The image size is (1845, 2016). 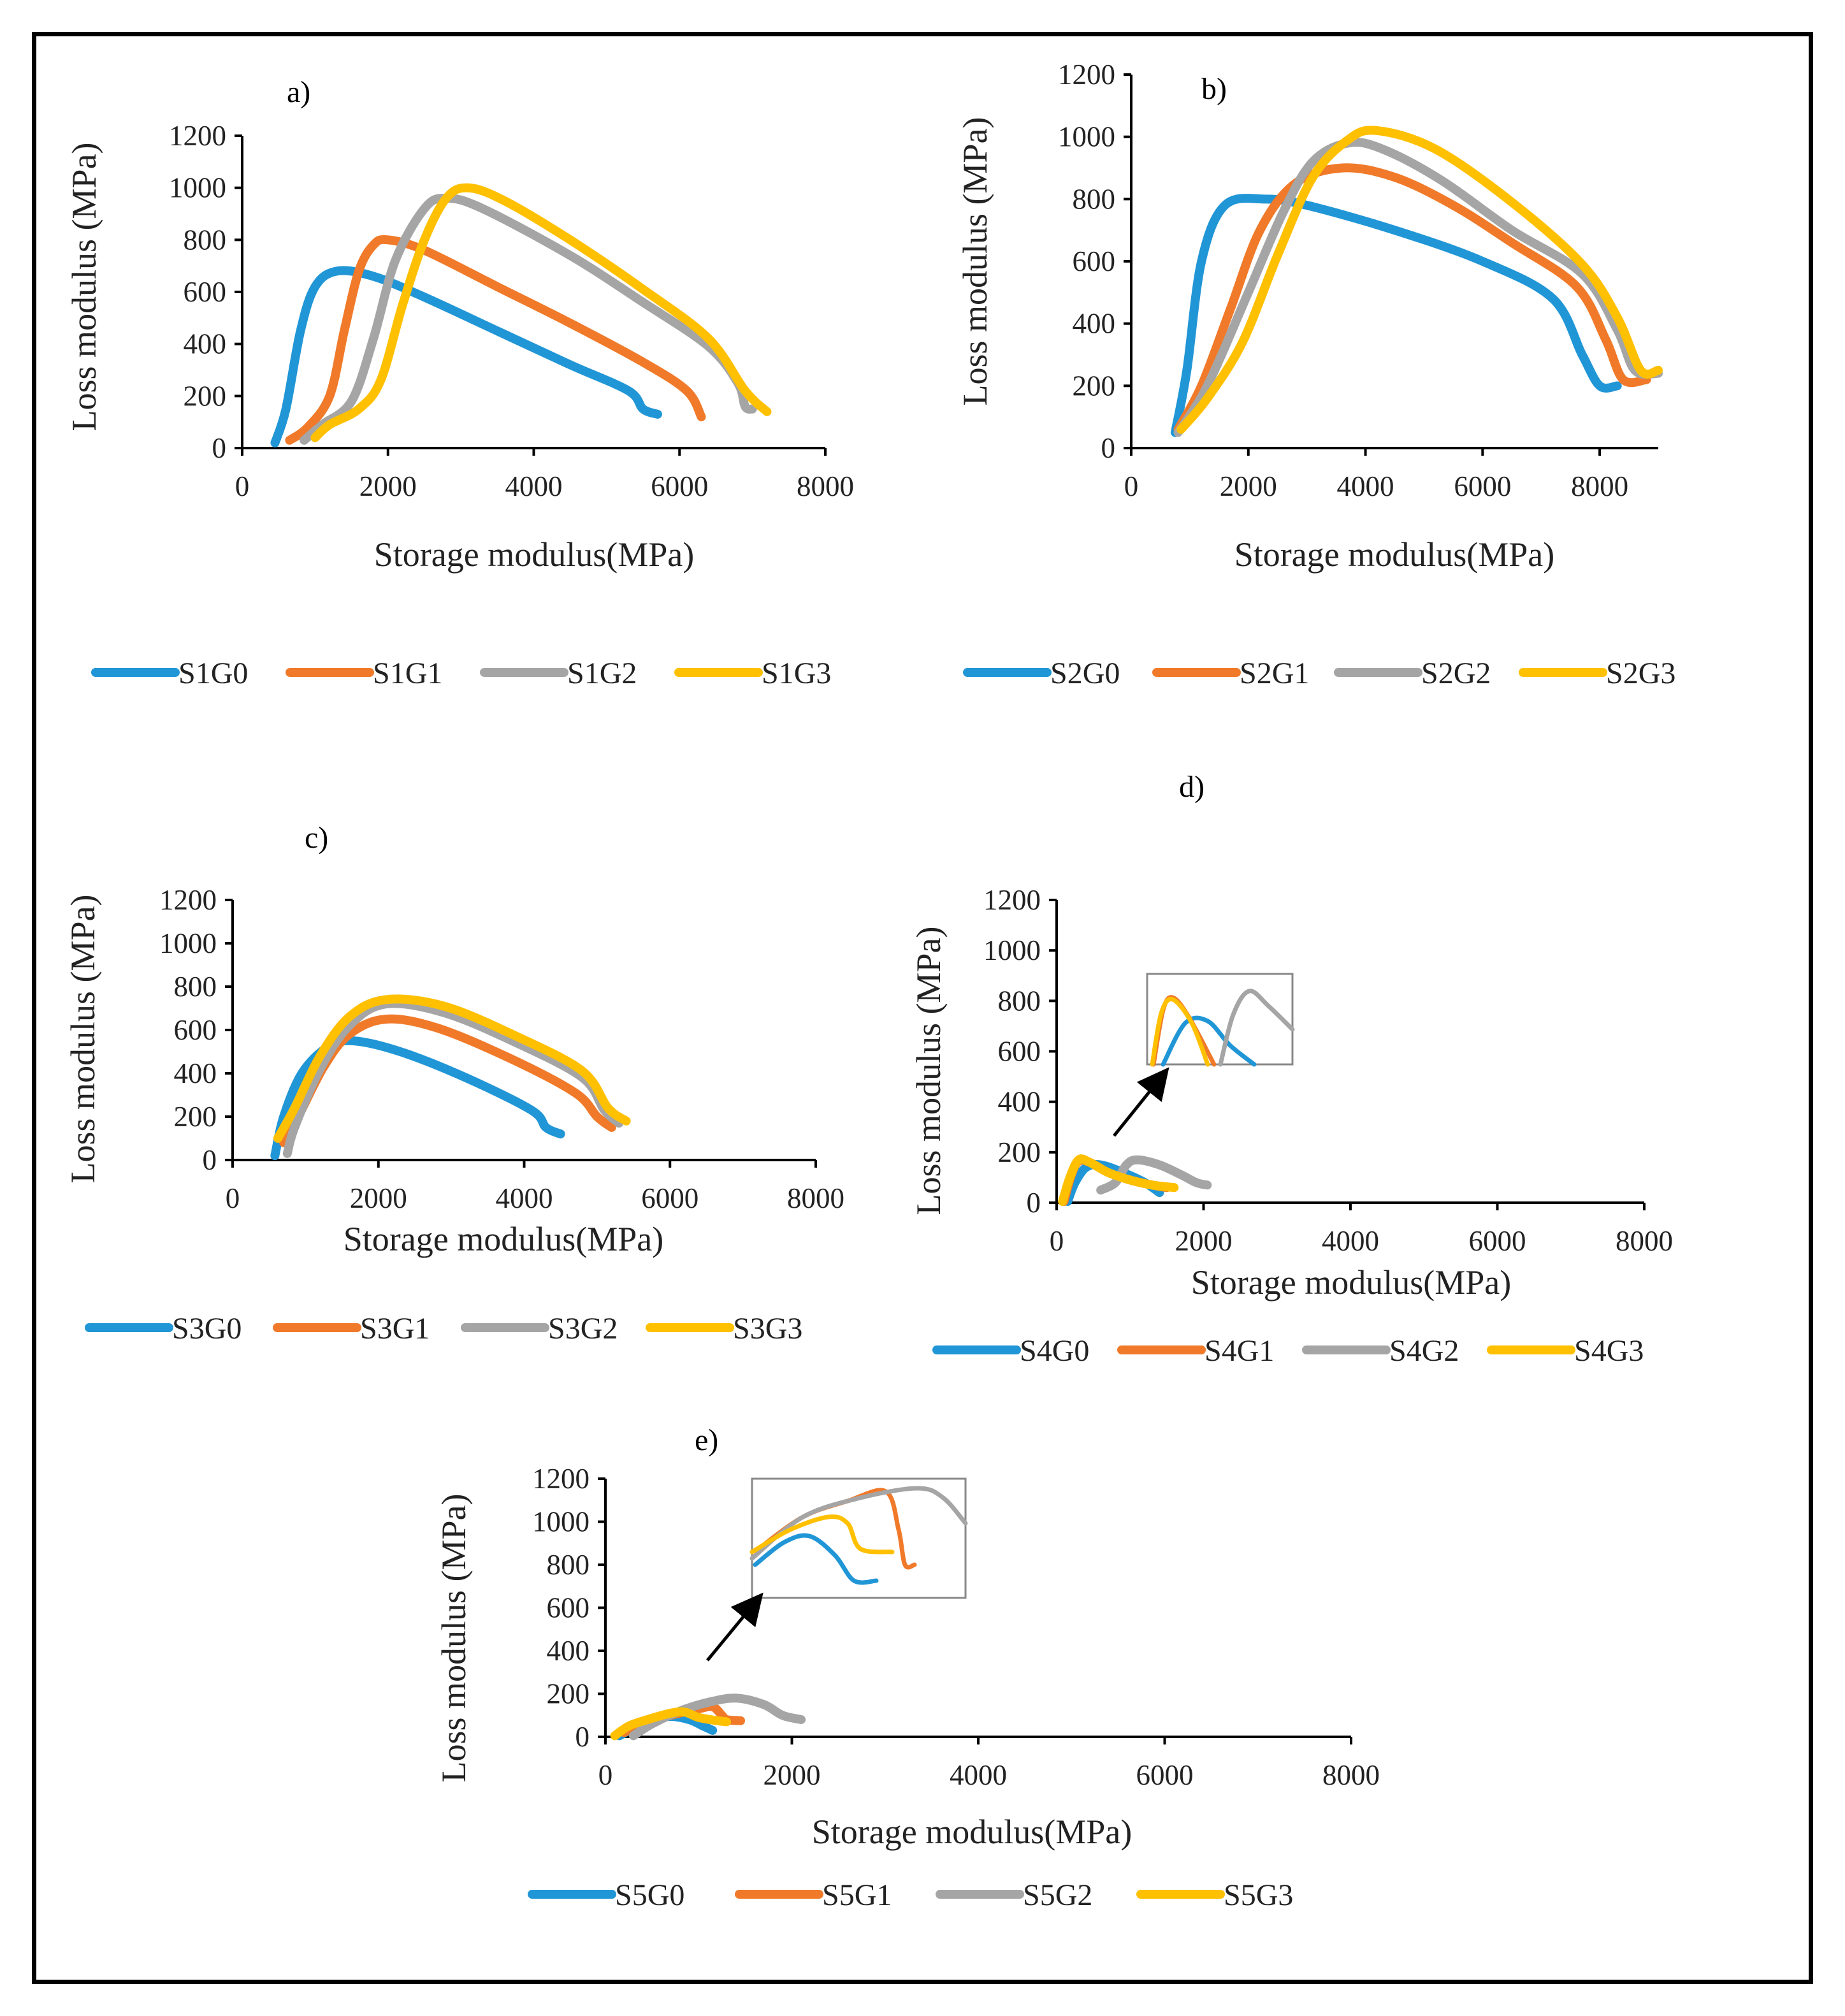 I want to click on series-line-S3G0, so click(x=418, y=1098).